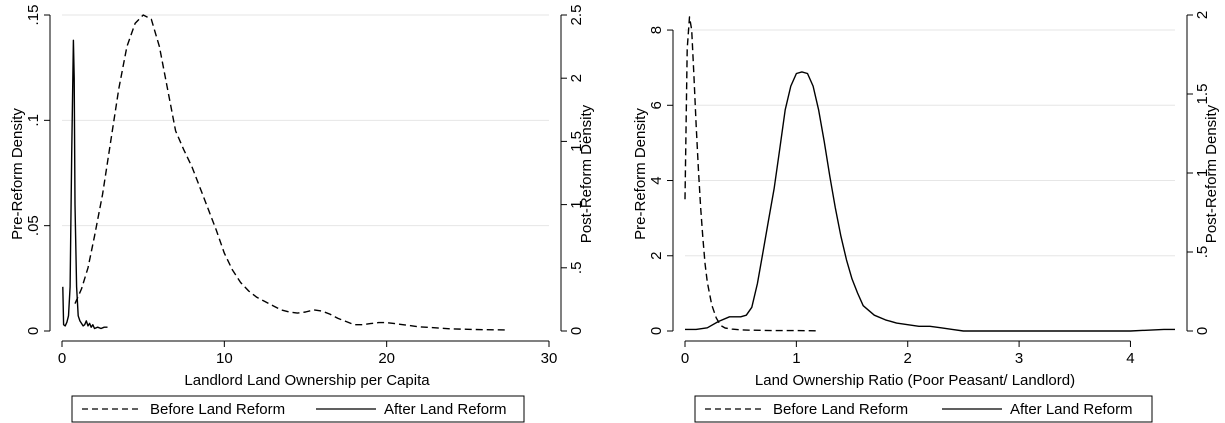  Describe the element at coordinates (796, 358) in the screenshot. I see `right-x-tick-label-1: 1` at that location.